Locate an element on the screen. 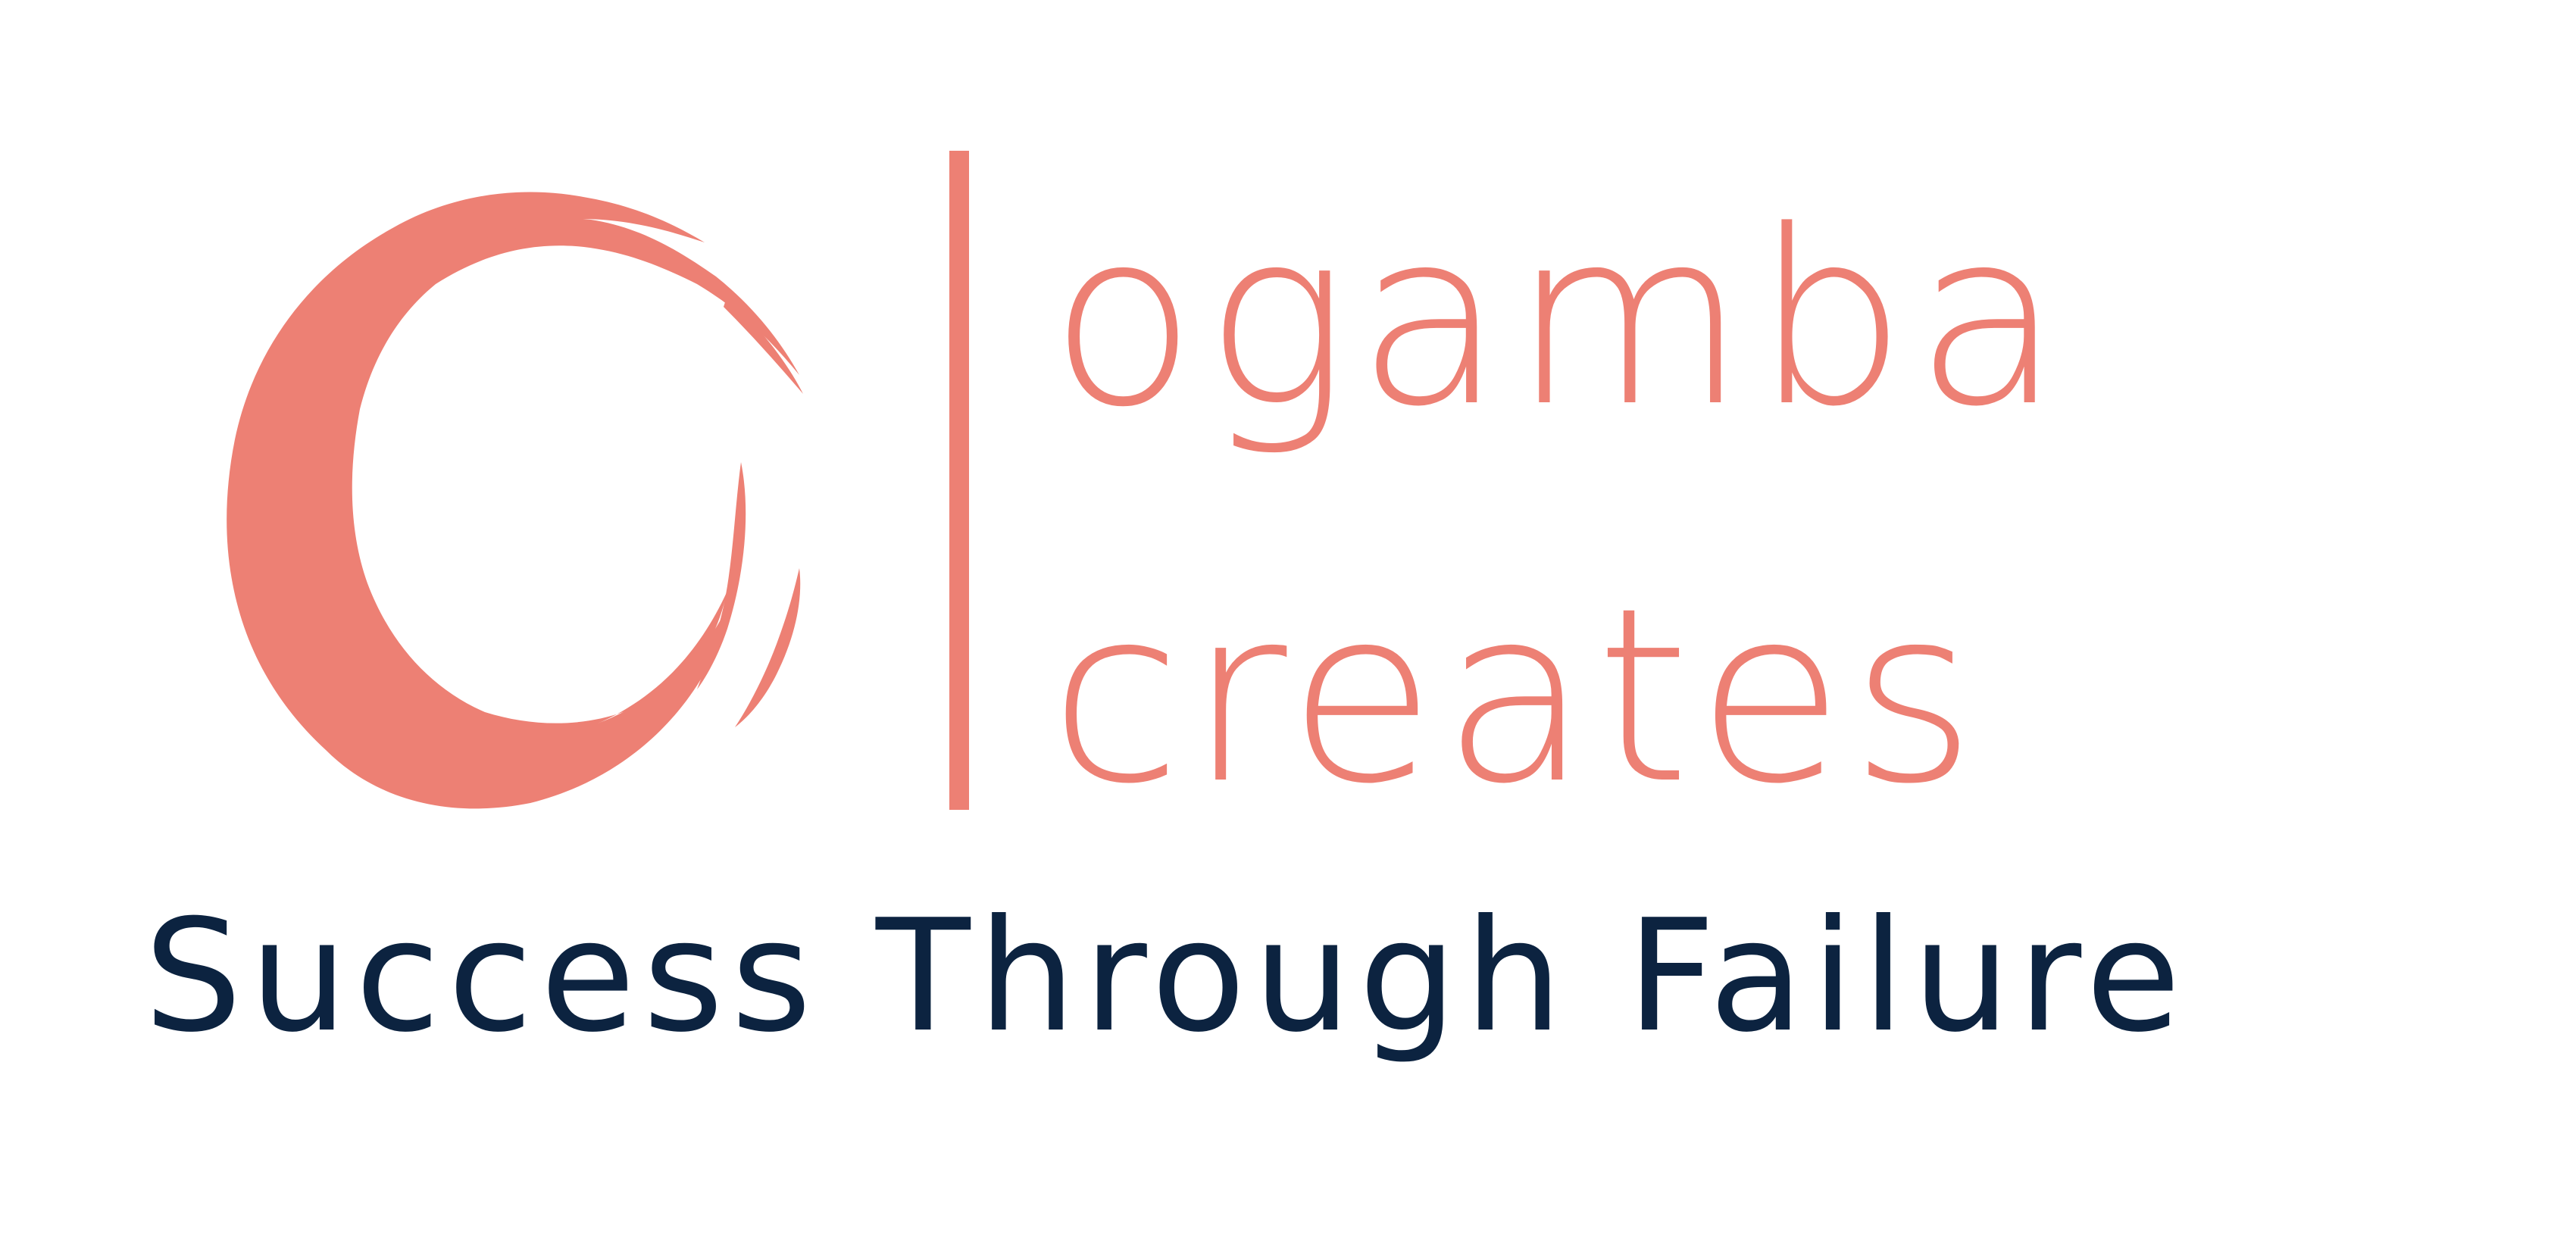 This screenshot has height=1253, width=2576. tagline: Success Through Failure is located at coordinates (1166, 977).